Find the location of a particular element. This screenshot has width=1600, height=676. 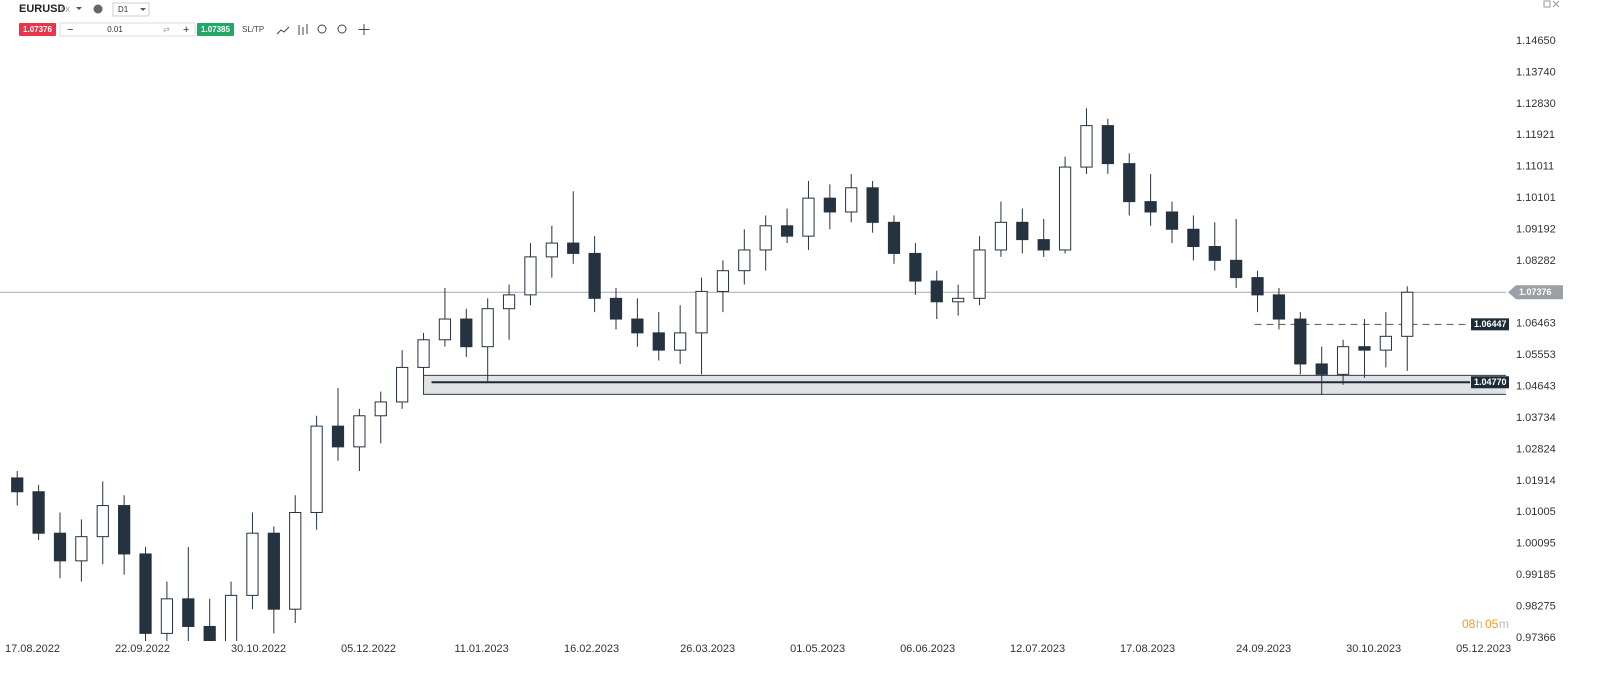

window-close is located at coordinates (1556, 4).